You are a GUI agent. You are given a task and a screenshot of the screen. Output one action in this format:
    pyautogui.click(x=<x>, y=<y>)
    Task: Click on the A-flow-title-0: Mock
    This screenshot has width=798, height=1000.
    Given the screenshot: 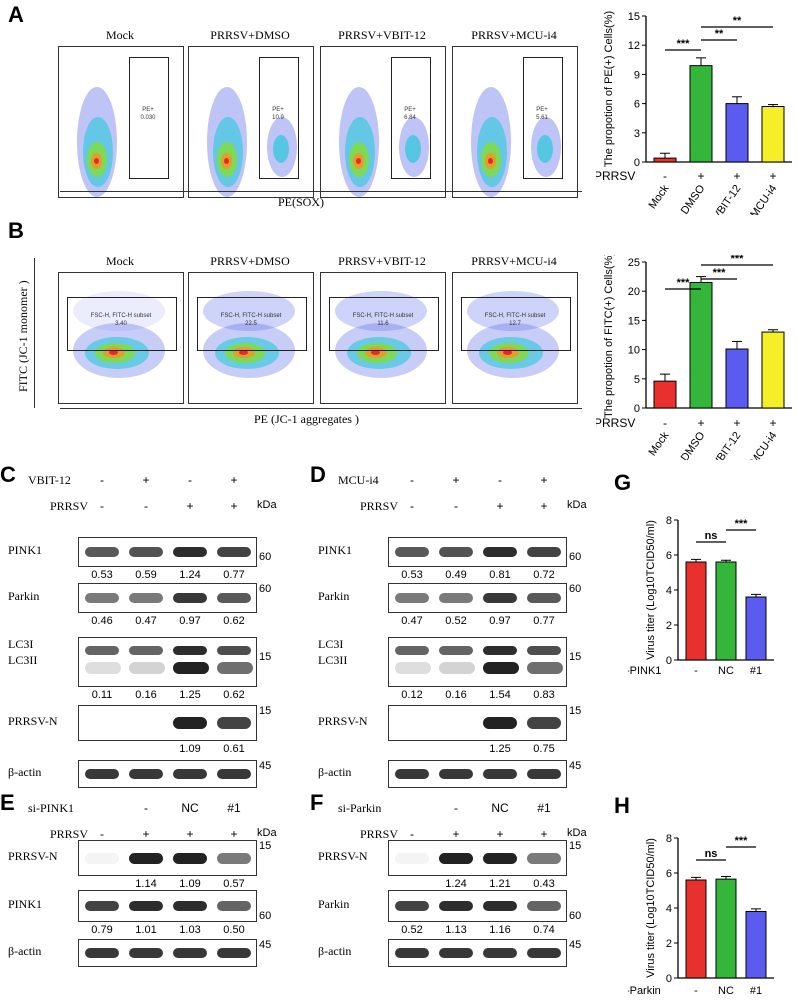 What is the action you would take?
    pyautogui.click(x=120, y=35)
    